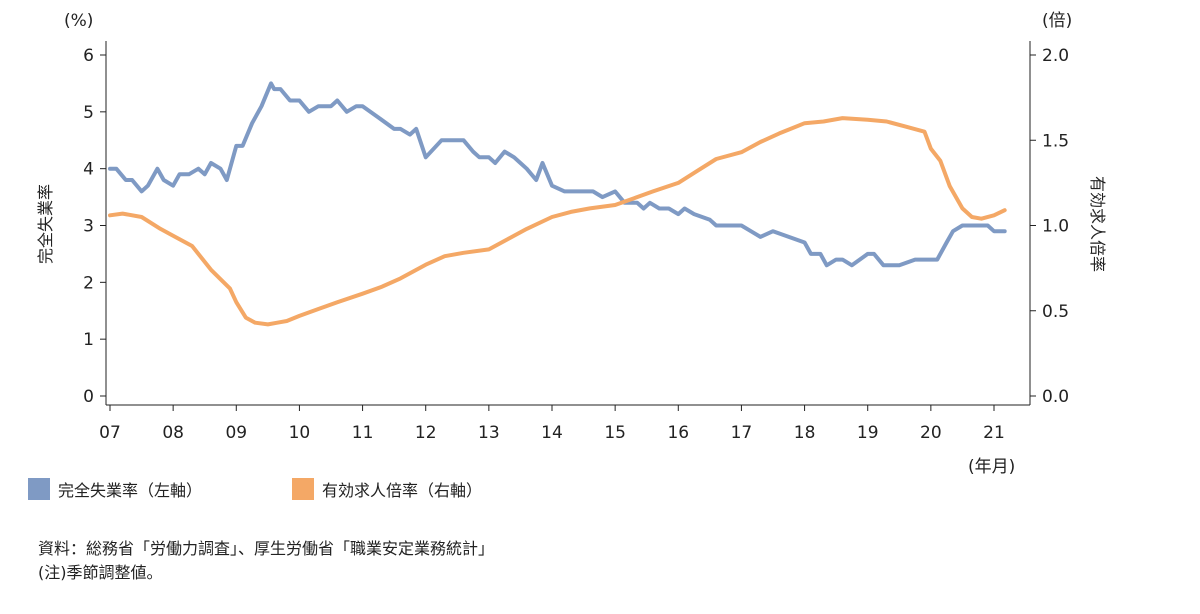 The height and width of the screenshot is (614, 1200). I want to click on legend-item-job-ratio: 有効求人倍率（右軸）, so click(387, 489).